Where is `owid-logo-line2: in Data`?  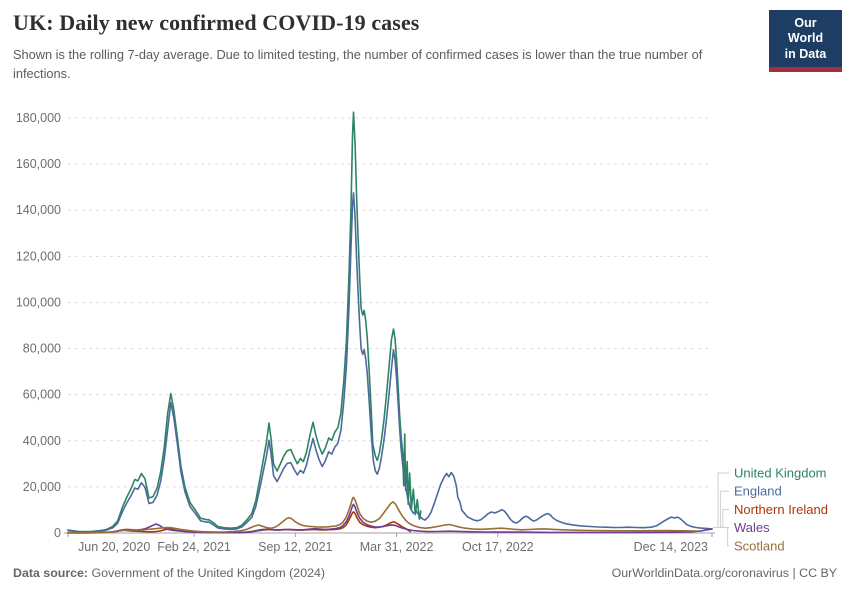 owid-logo-line2: in Data is located at coordinates (805, 53).